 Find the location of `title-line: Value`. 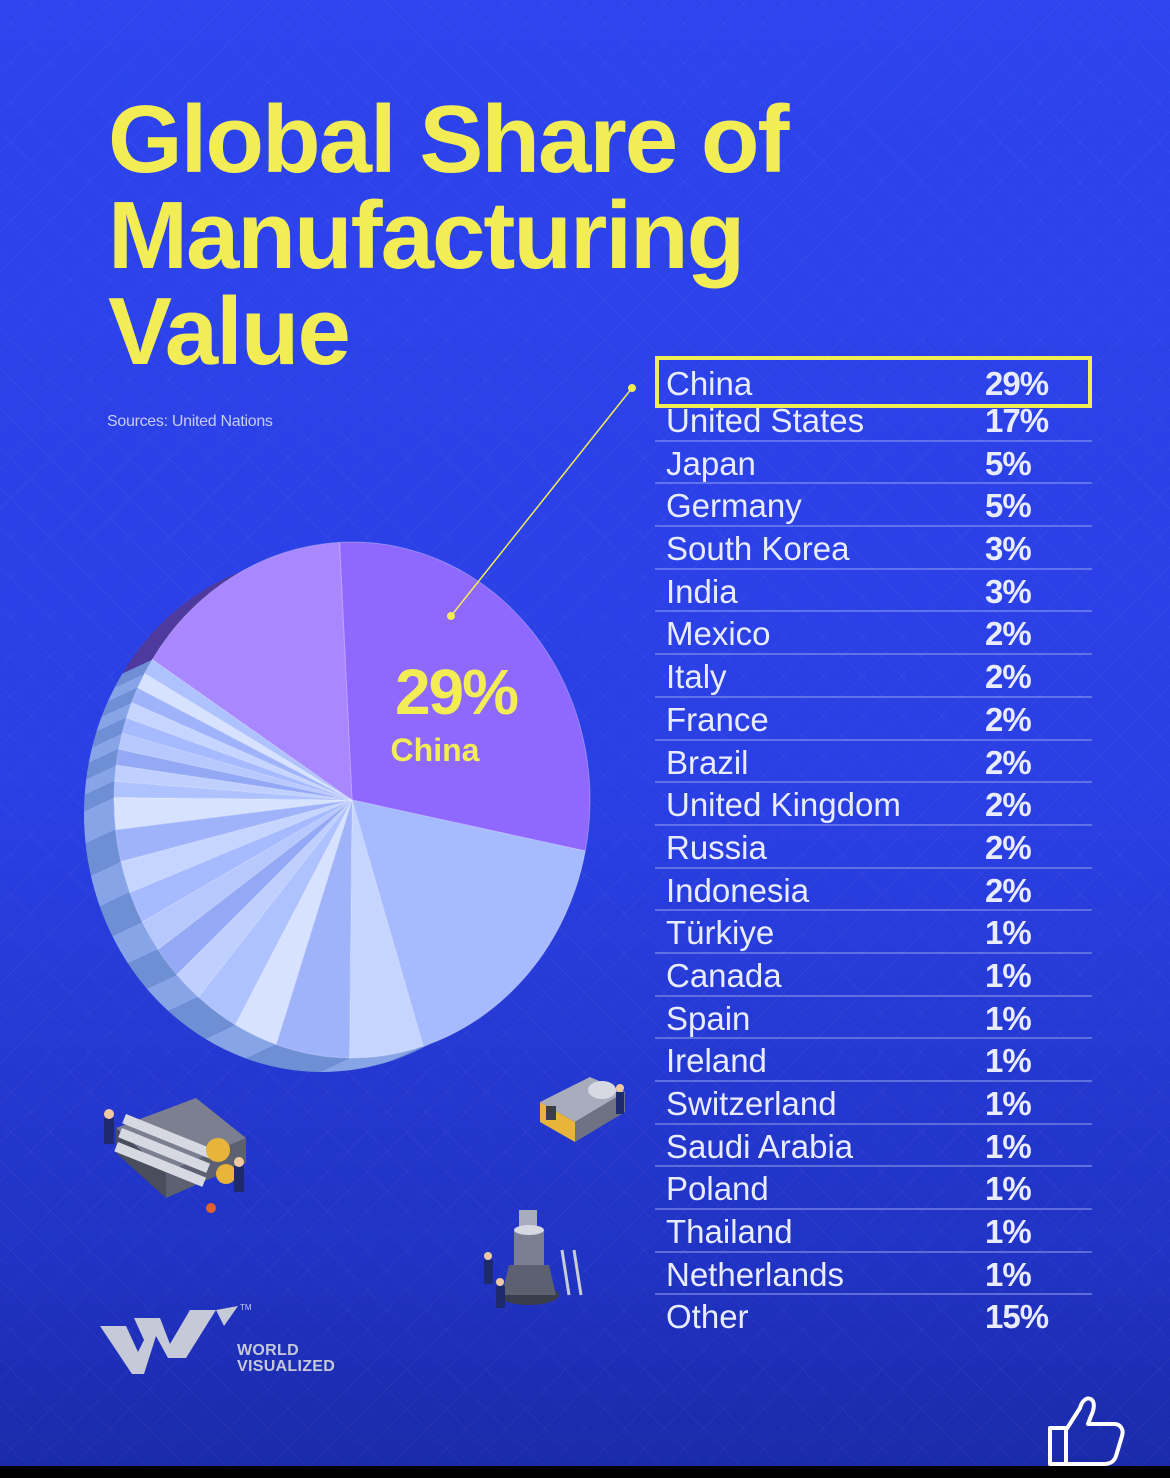

title-line: Value is located at coordinates (229, 331).